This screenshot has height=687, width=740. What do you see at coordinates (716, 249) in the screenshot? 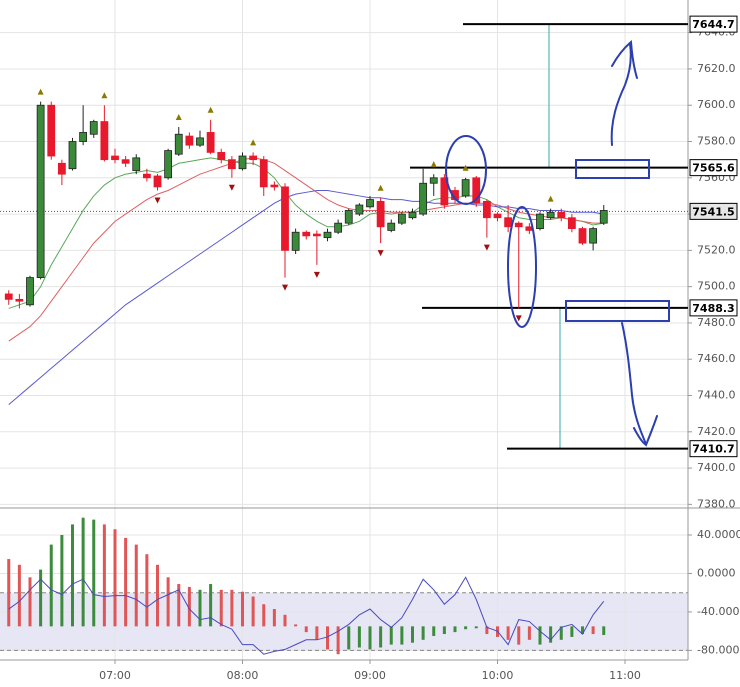
I see `y-tick-label: 7520.0` at bounding box center [716, 249].